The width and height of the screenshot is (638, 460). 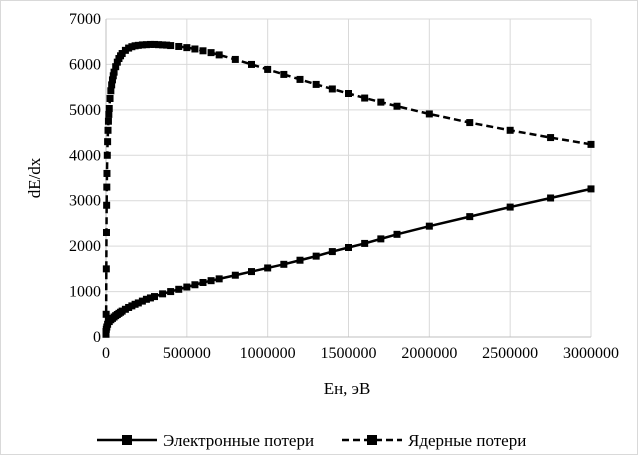 I want to click on x-tick-label: 0, so click(x=106, y=353).